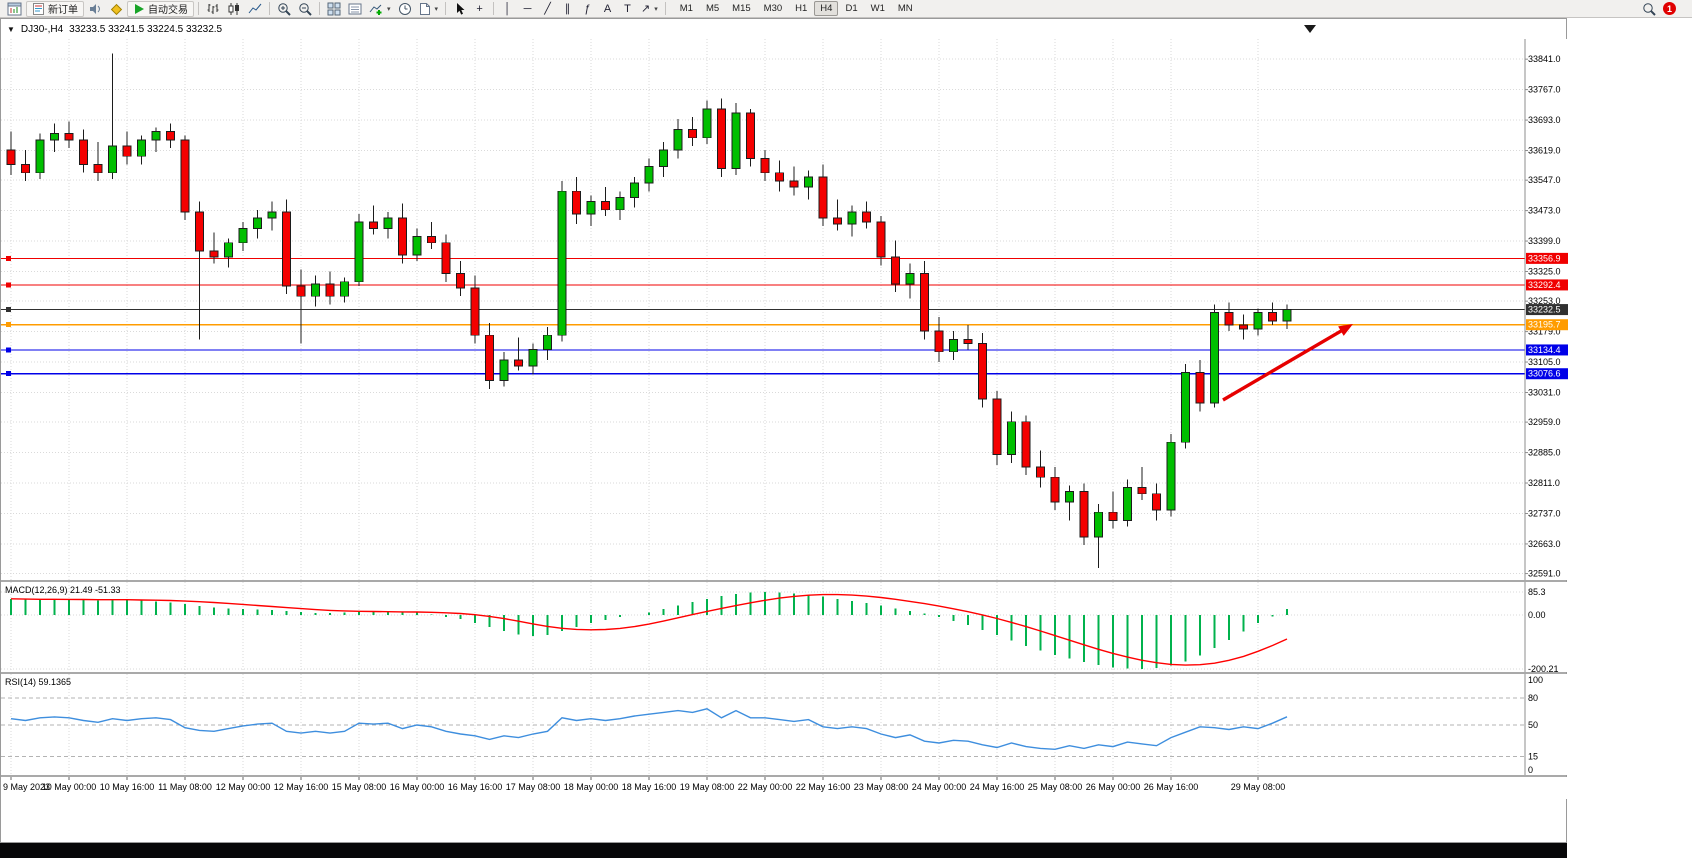 The width and height of the screenshot is (1692, 858). I want to click on svg-text: 16 May 16:00, so click(475, 787).